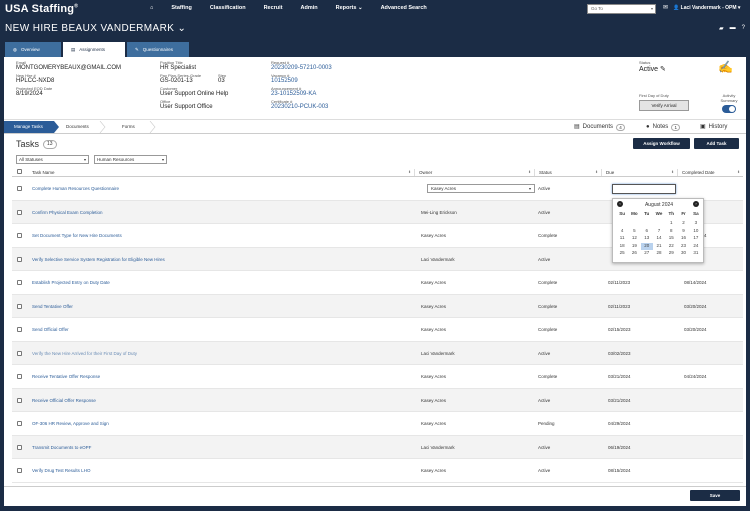 The height and width of the screenshot is (511, 750). What do you see at coordinates (284, 81) in the screenshot?
I see `vacancy-link: 10152509` at bounding box center [284, 81].